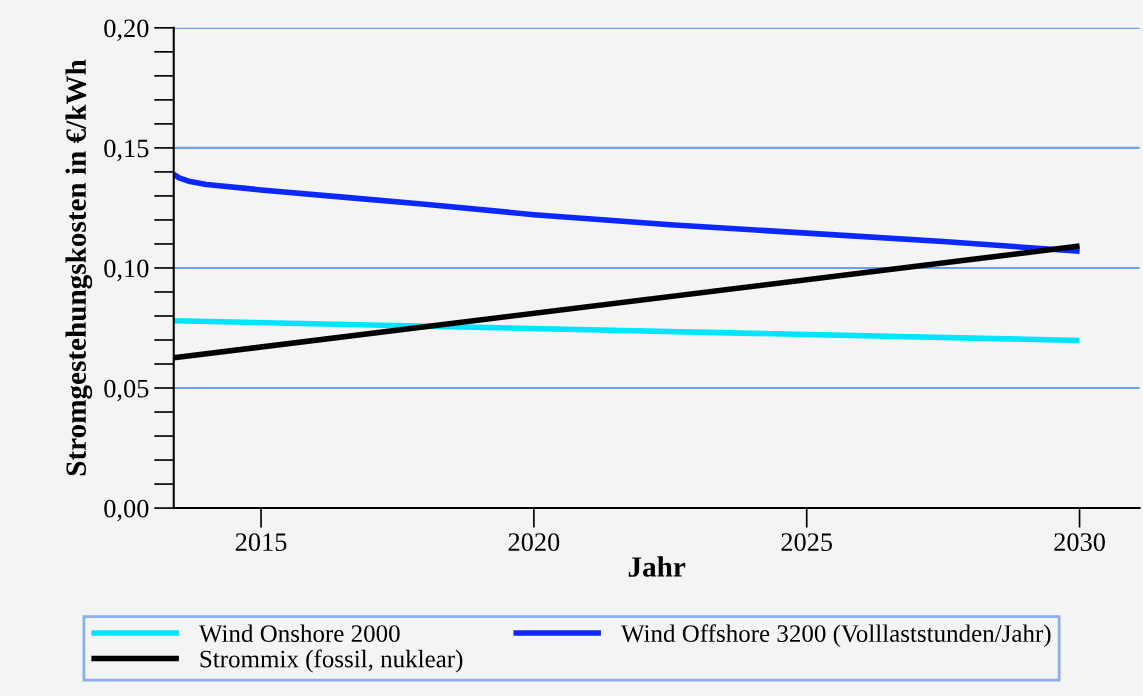 This screenshot has width=1143, height=696. Describe the element at coordinates (331, 661) in the screenshot. I see `legend-label: Strommix (fossil, nuklear)` at that location.